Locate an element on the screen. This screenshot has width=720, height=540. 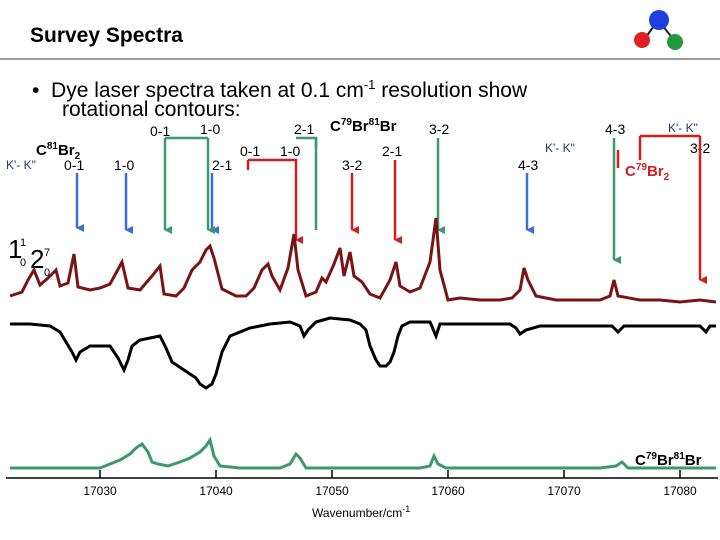
spectrum-middle-black is located at coordinates (363, 353).